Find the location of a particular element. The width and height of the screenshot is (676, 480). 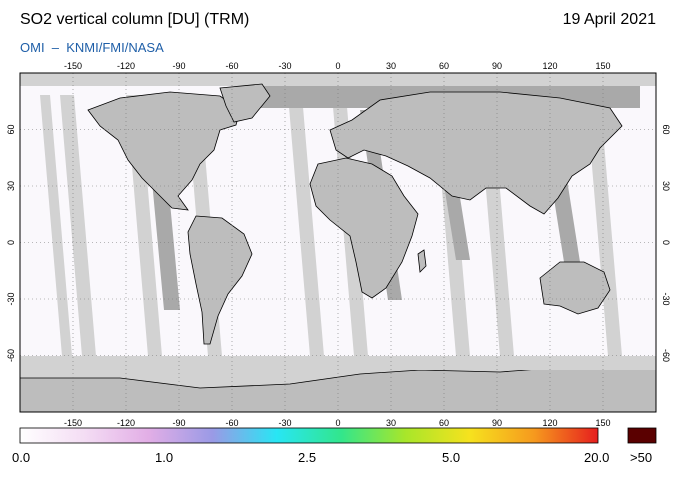

lon-labels-bottom: -150 -120 -90 -60 -30 0 30 60 90 120 150 is located at coordinates (337, 423).